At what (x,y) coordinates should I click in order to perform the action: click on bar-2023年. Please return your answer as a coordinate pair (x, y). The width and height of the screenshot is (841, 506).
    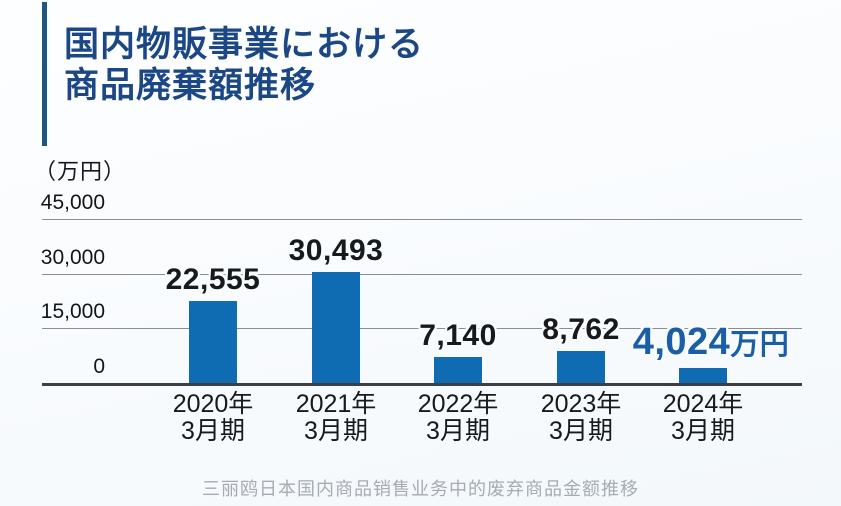
    Looking at the image, I should click on (581, 367).